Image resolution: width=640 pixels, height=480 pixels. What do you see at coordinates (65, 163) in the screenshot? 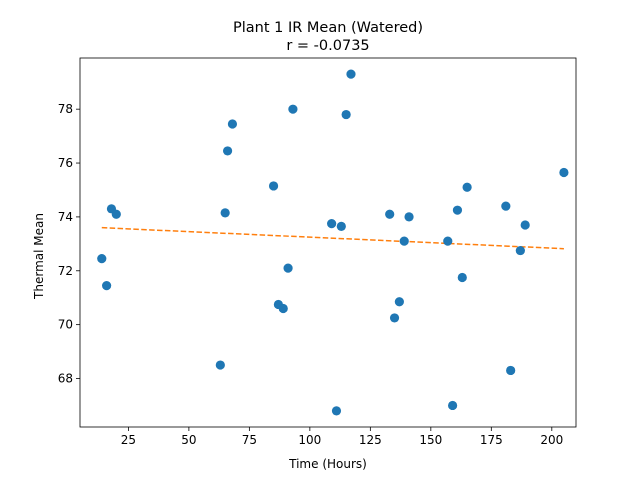
I see `y-tick-label: 76` at bounding box center [65, 163].